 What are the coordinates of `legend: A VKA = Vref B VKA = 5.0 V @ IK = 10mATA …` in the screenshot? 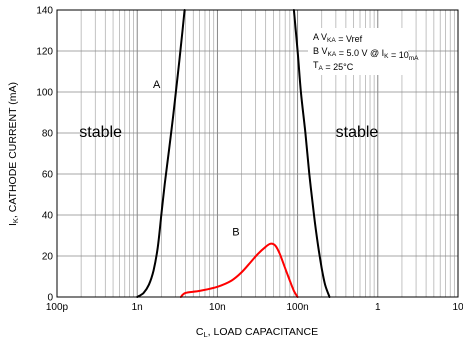 It's located at (366, 52).